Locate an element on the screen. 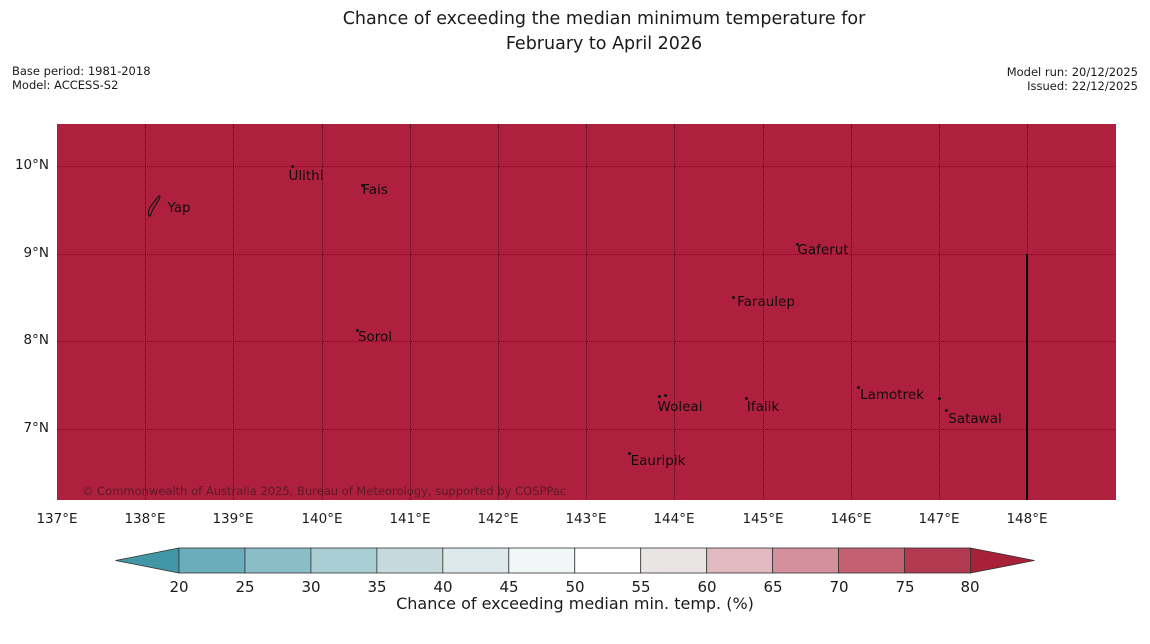 This screenshot has width=1150, height=644. colorbar-below-range-arrow is located at coordinates (147, 560).